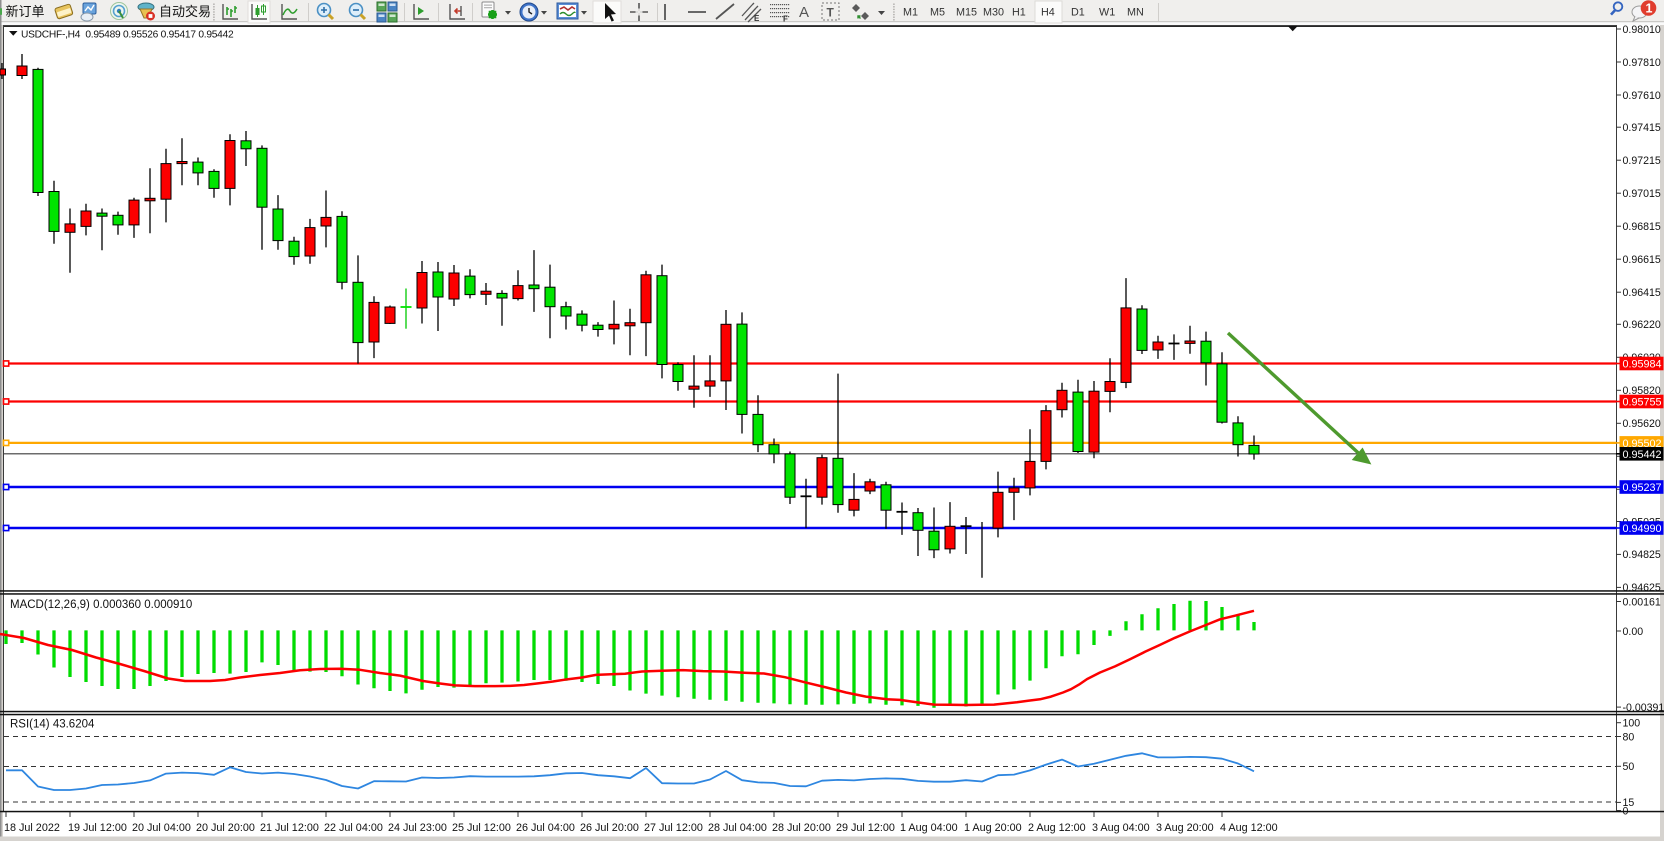 This screenshot has width=1664, height=841. I want to click on svg-text: 0.95755, so click(1642, 403).